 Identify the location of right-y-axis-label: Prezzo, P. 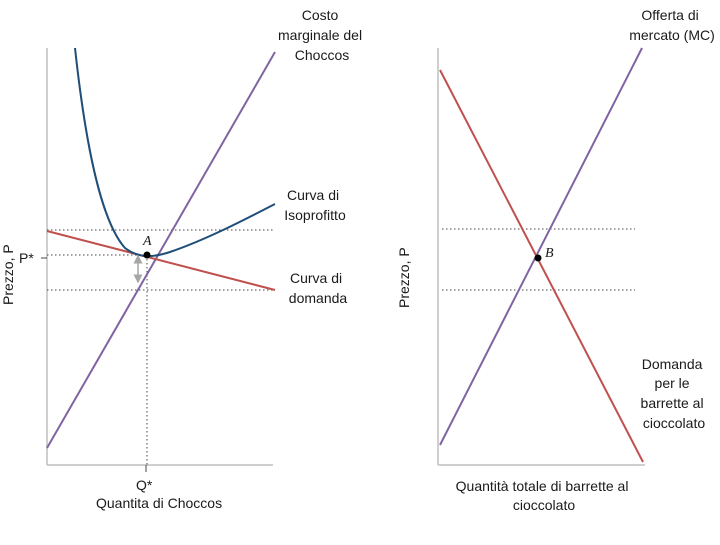
(404, 277).